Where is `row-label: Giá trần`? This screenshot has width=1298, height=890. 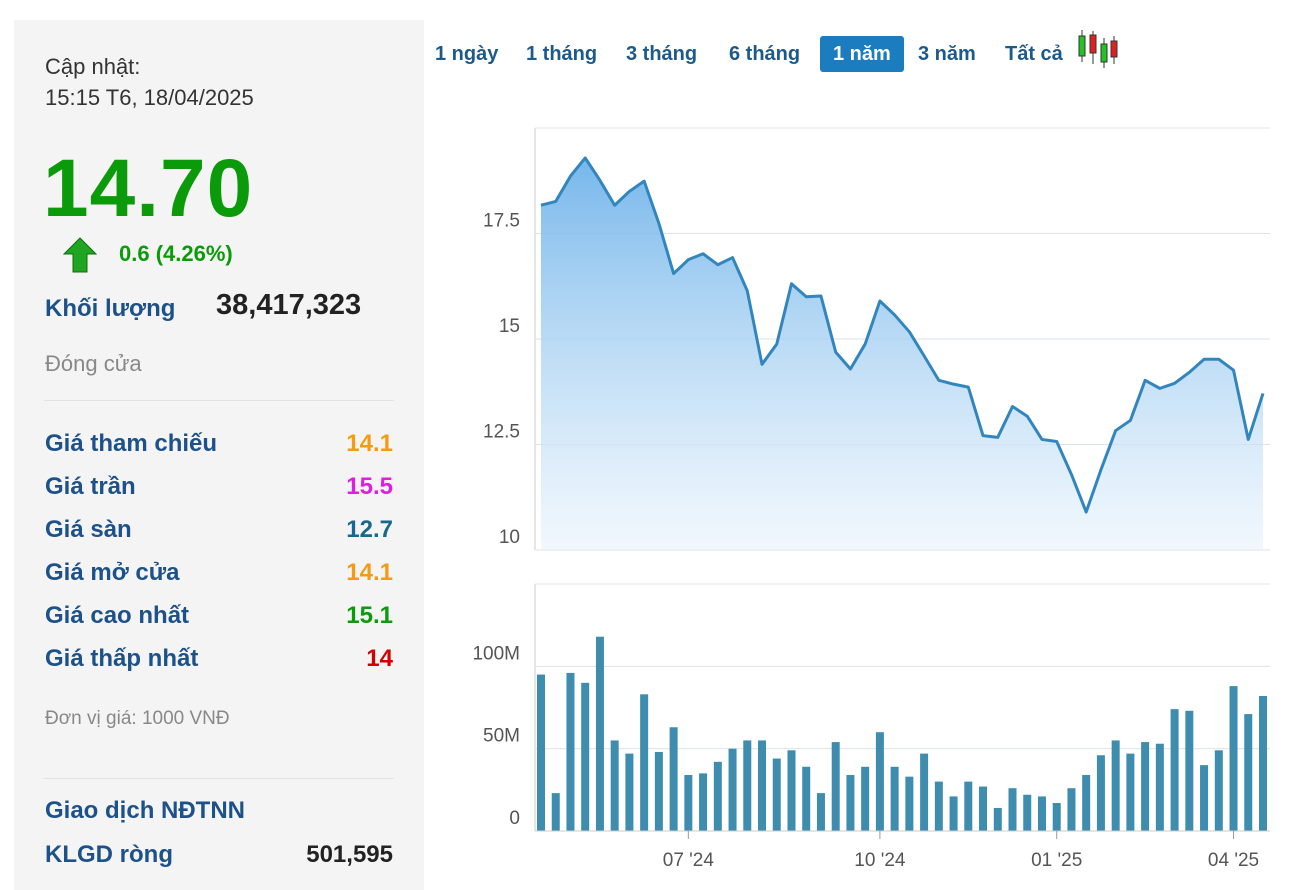
row-label: Giá trần is located at coordinates (90, 486).